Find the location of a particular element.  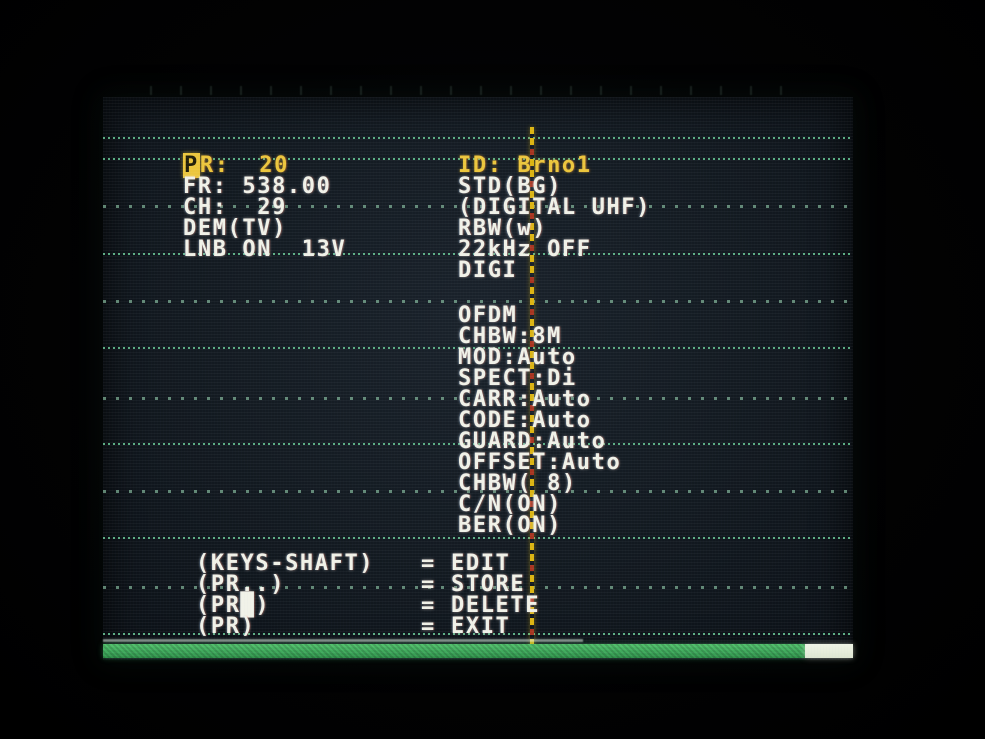

key-action: EXIT is located at coordinates (481, 626).